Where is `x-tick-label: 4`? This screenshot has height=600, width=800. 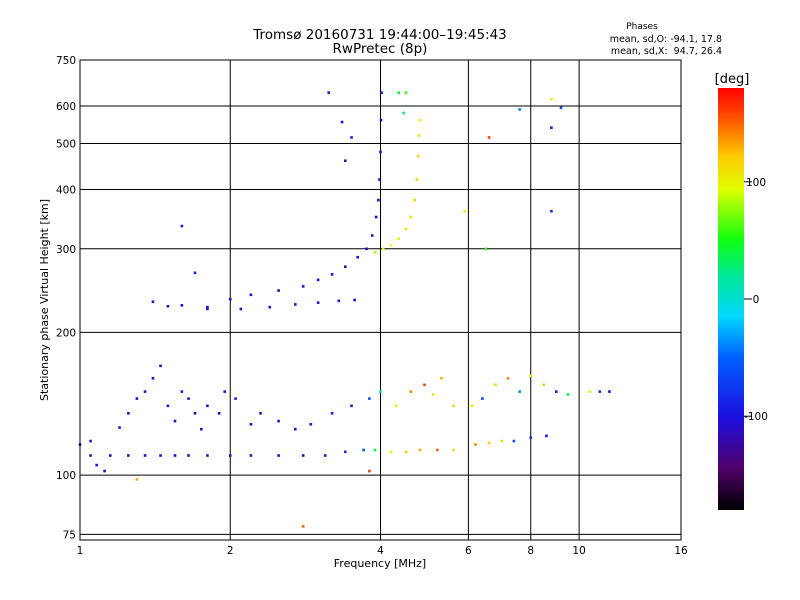
x-tick-label: 4 is located at coordinates (380, 551).